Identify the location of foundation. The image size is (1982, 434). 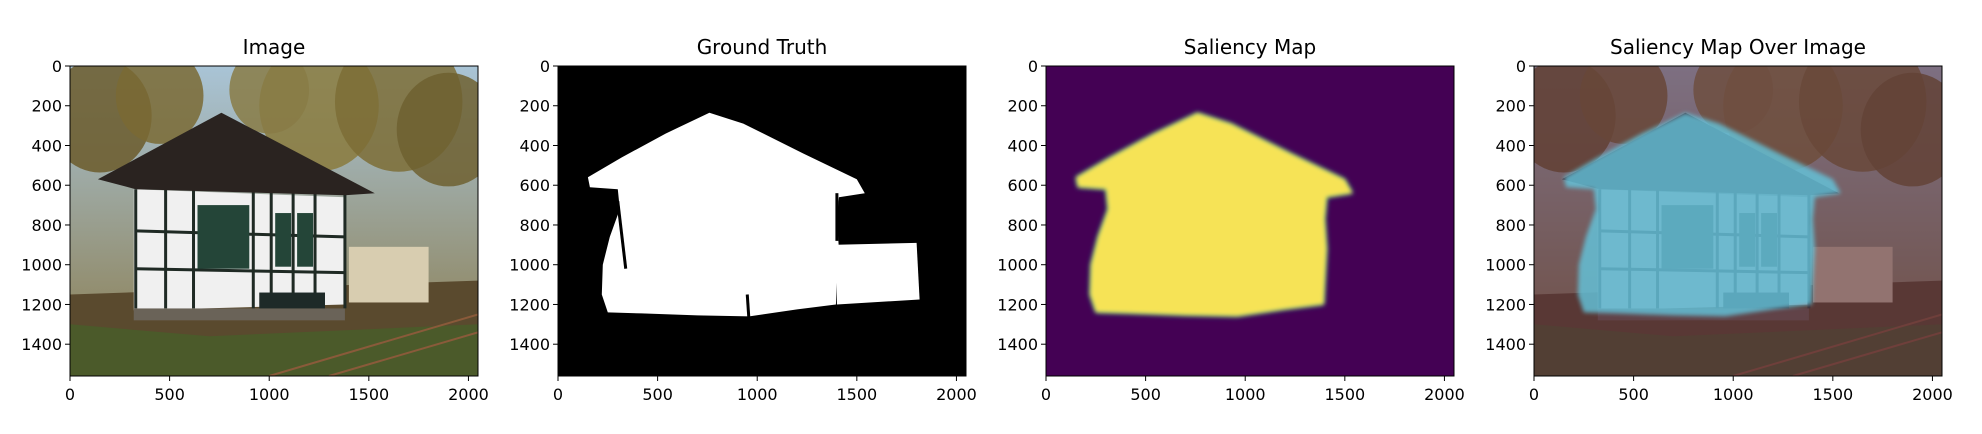
(239, 314).